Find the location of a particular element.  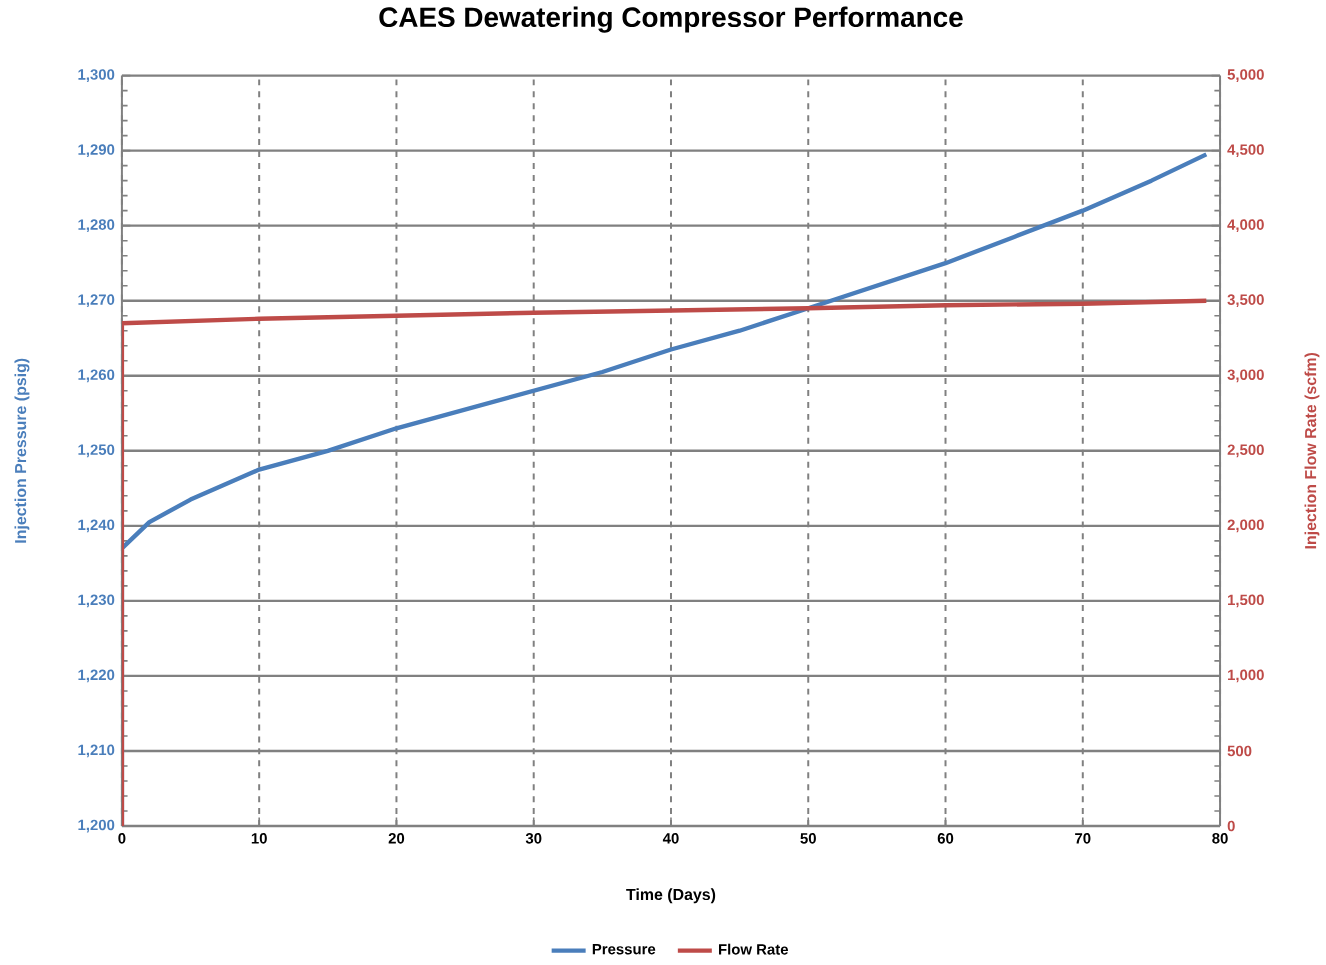

y-tick-label: 1,260 is located at coordinates (96, 375).